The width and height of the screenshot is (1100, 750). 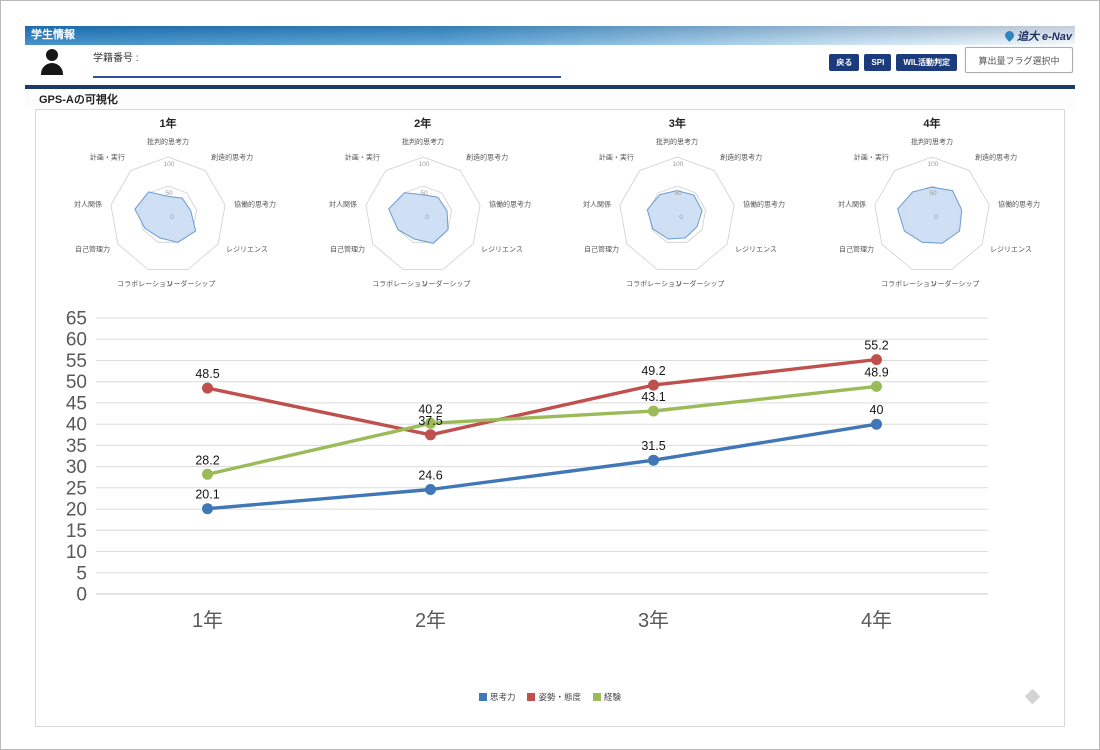 What do you see at coordinates (423, 124) in the screenshot?
I see `radar-chart-title: 2年` at bounding box center [423, 124].